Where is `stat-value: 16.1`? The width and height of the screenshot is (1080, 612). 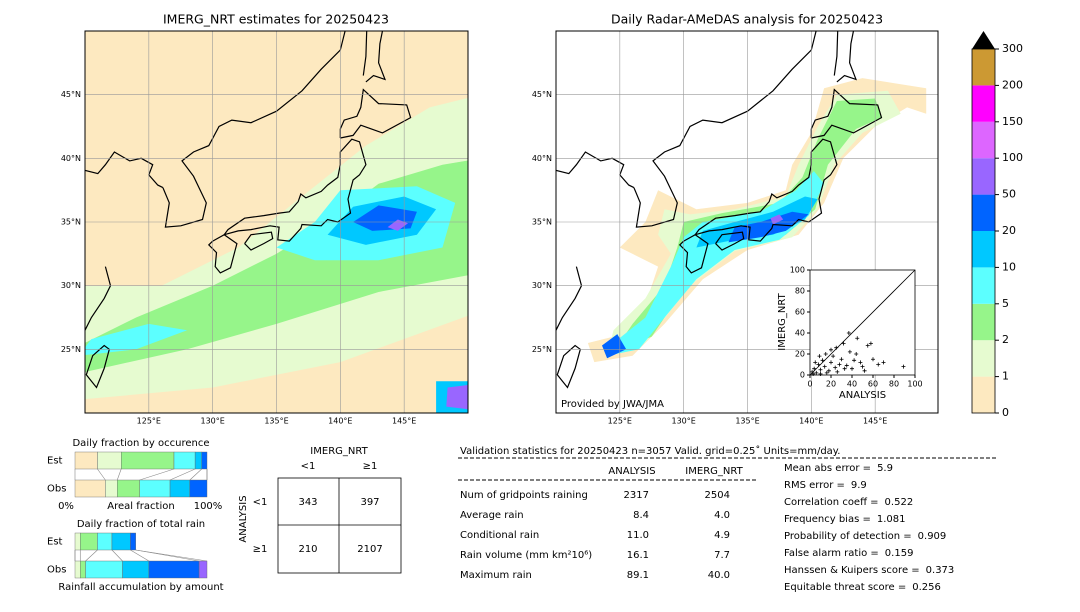
stat-value: 16.1 is located at coordinates (638, 555).